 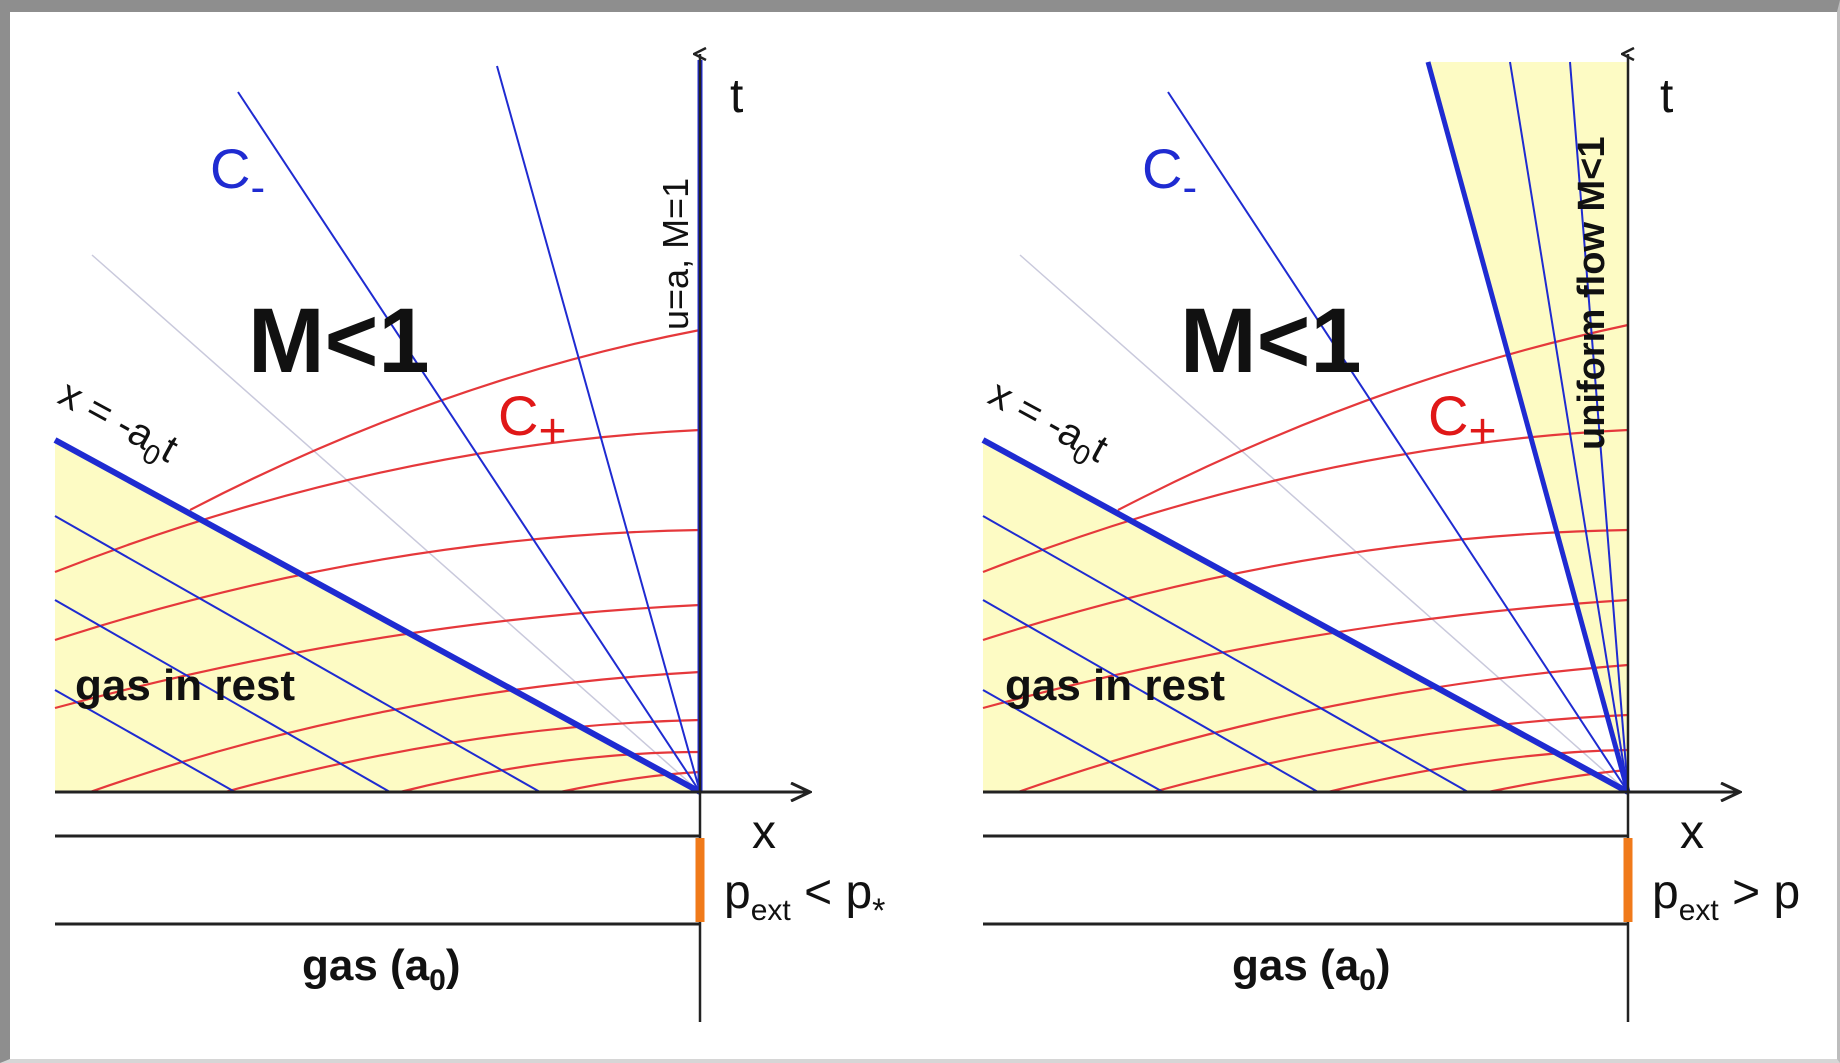 I want to click on tail-line-label-left: u=a, M=1, so click(x=675, y=254).